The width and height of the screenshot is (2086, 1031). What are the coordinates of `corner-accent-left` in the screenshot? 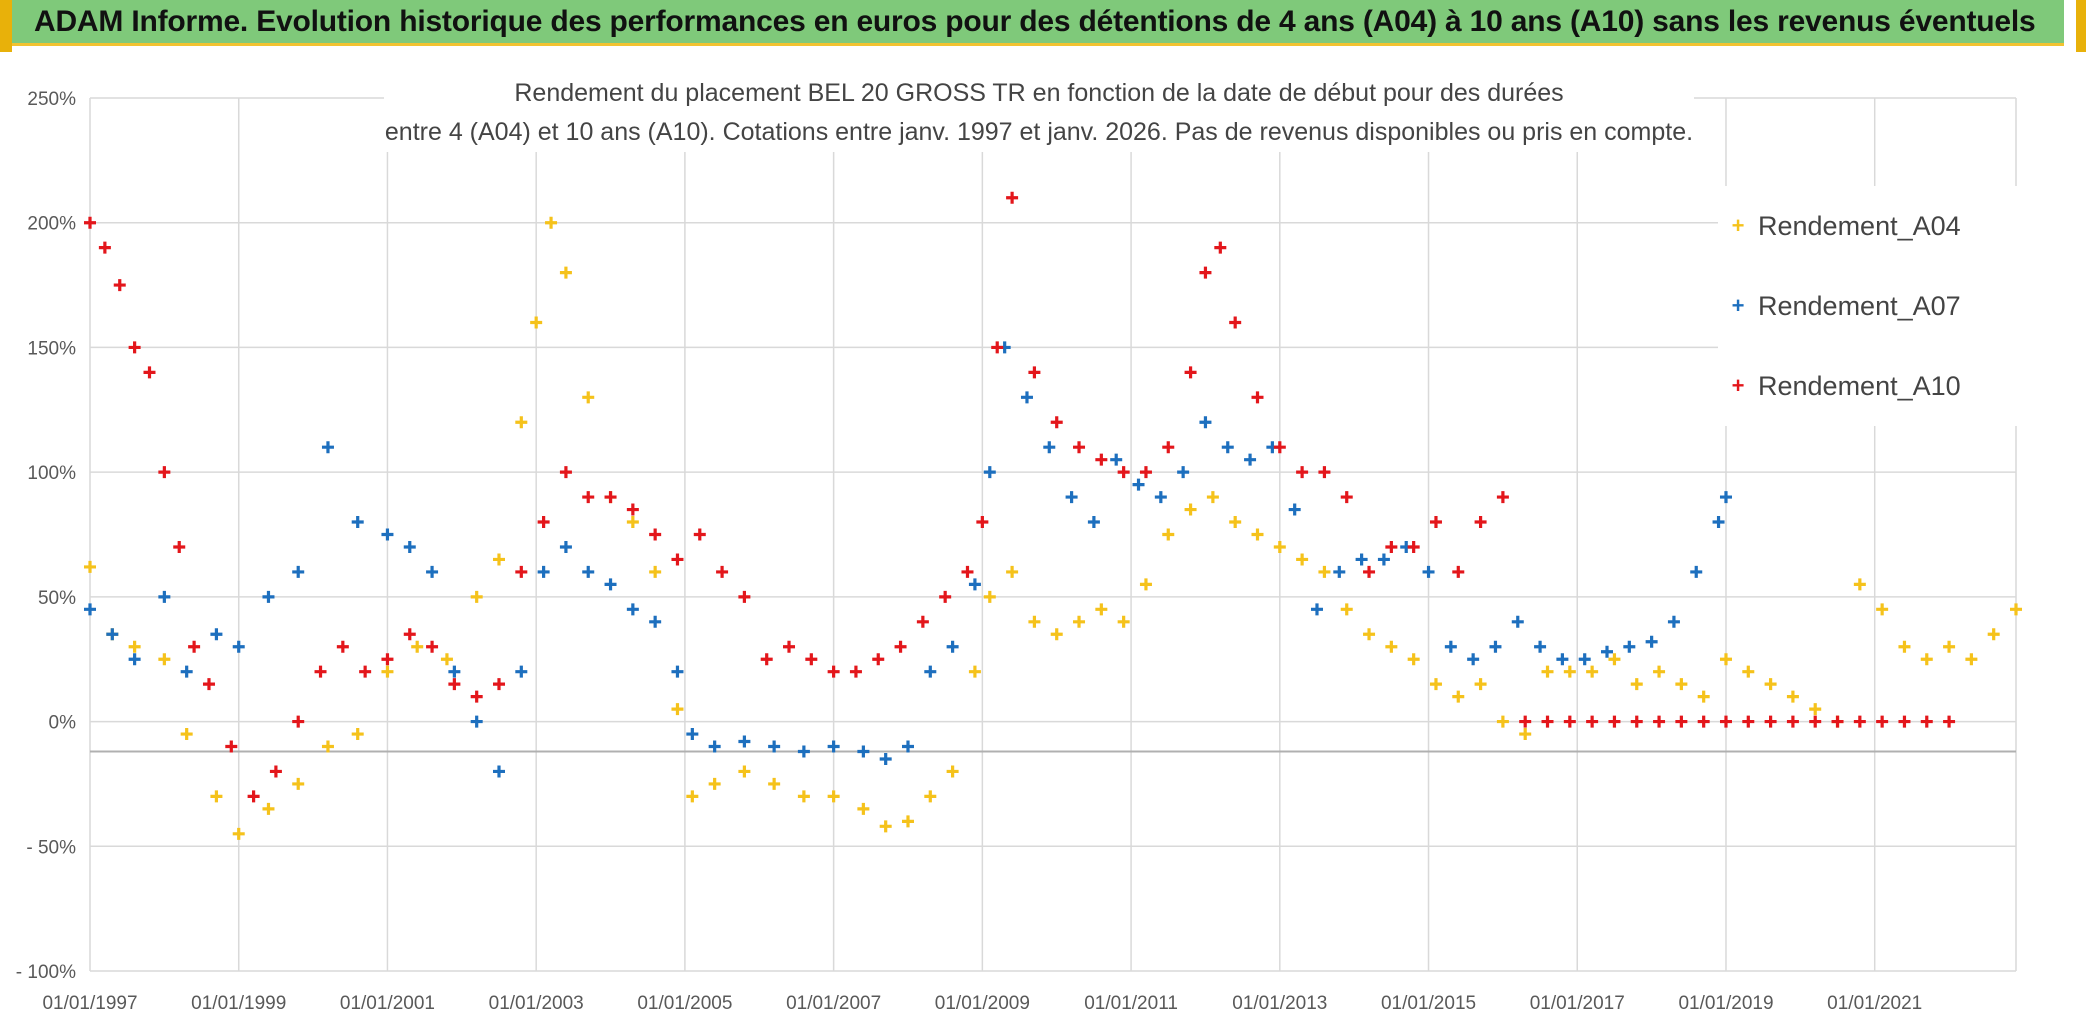 It's located at (6, 26).